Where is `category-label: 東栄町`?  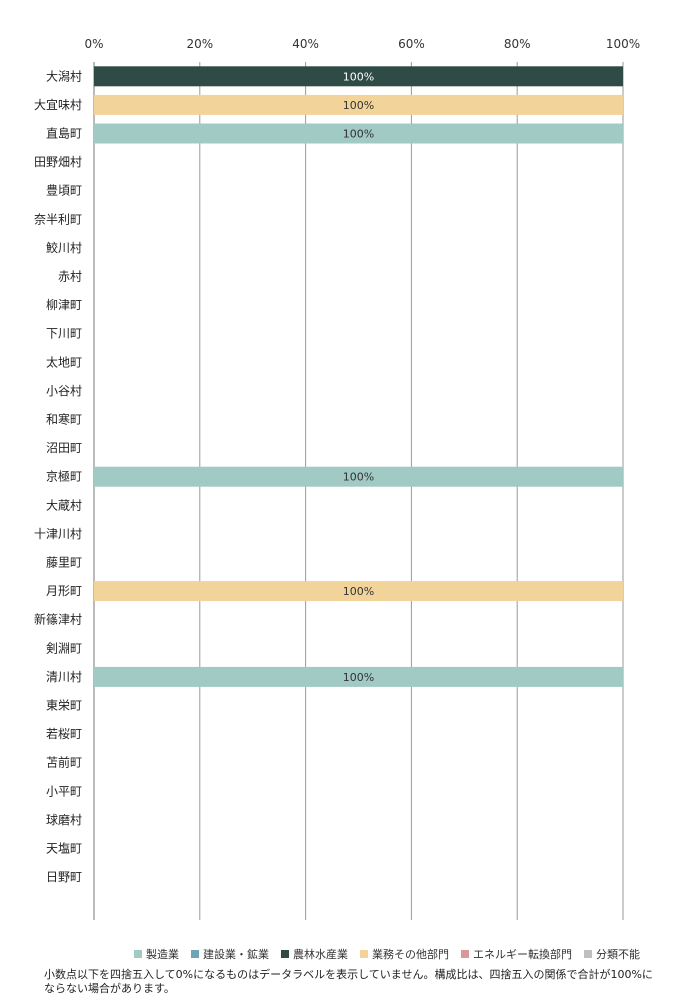 category-label: 東栄町 is located at coordinates (64, 706).